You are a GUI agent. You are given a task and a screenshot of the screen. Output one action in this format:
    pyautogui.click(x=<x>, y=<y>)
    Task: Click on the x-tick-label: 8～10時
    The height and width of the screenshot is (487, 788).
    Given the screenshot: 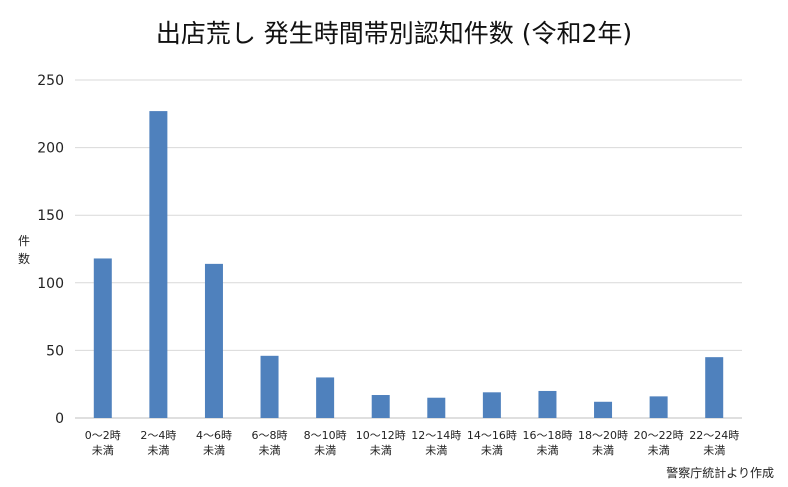 What is the action you would take?
    pyautogui.click(x=325, y=435)
    